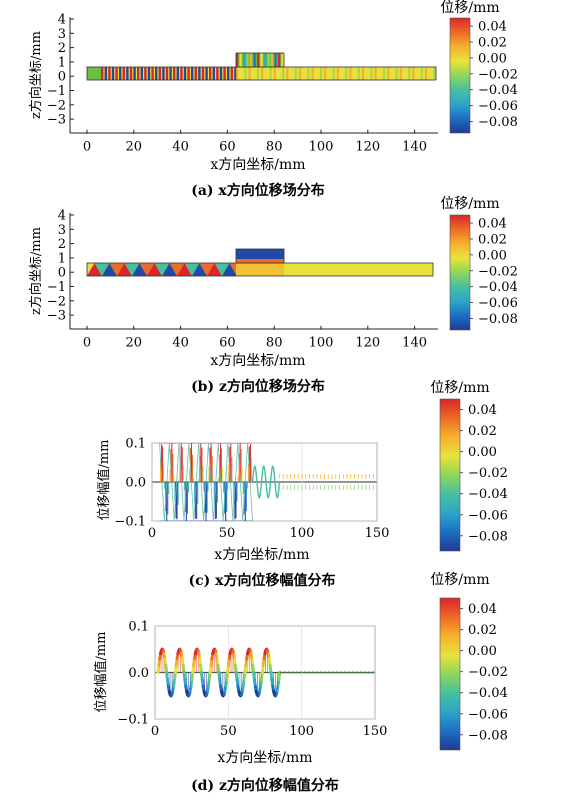 The width and height of the screenshot is (561, 800). I want to click on panel-a-xlabel: x方向坐标/mm, so click(257, 165).